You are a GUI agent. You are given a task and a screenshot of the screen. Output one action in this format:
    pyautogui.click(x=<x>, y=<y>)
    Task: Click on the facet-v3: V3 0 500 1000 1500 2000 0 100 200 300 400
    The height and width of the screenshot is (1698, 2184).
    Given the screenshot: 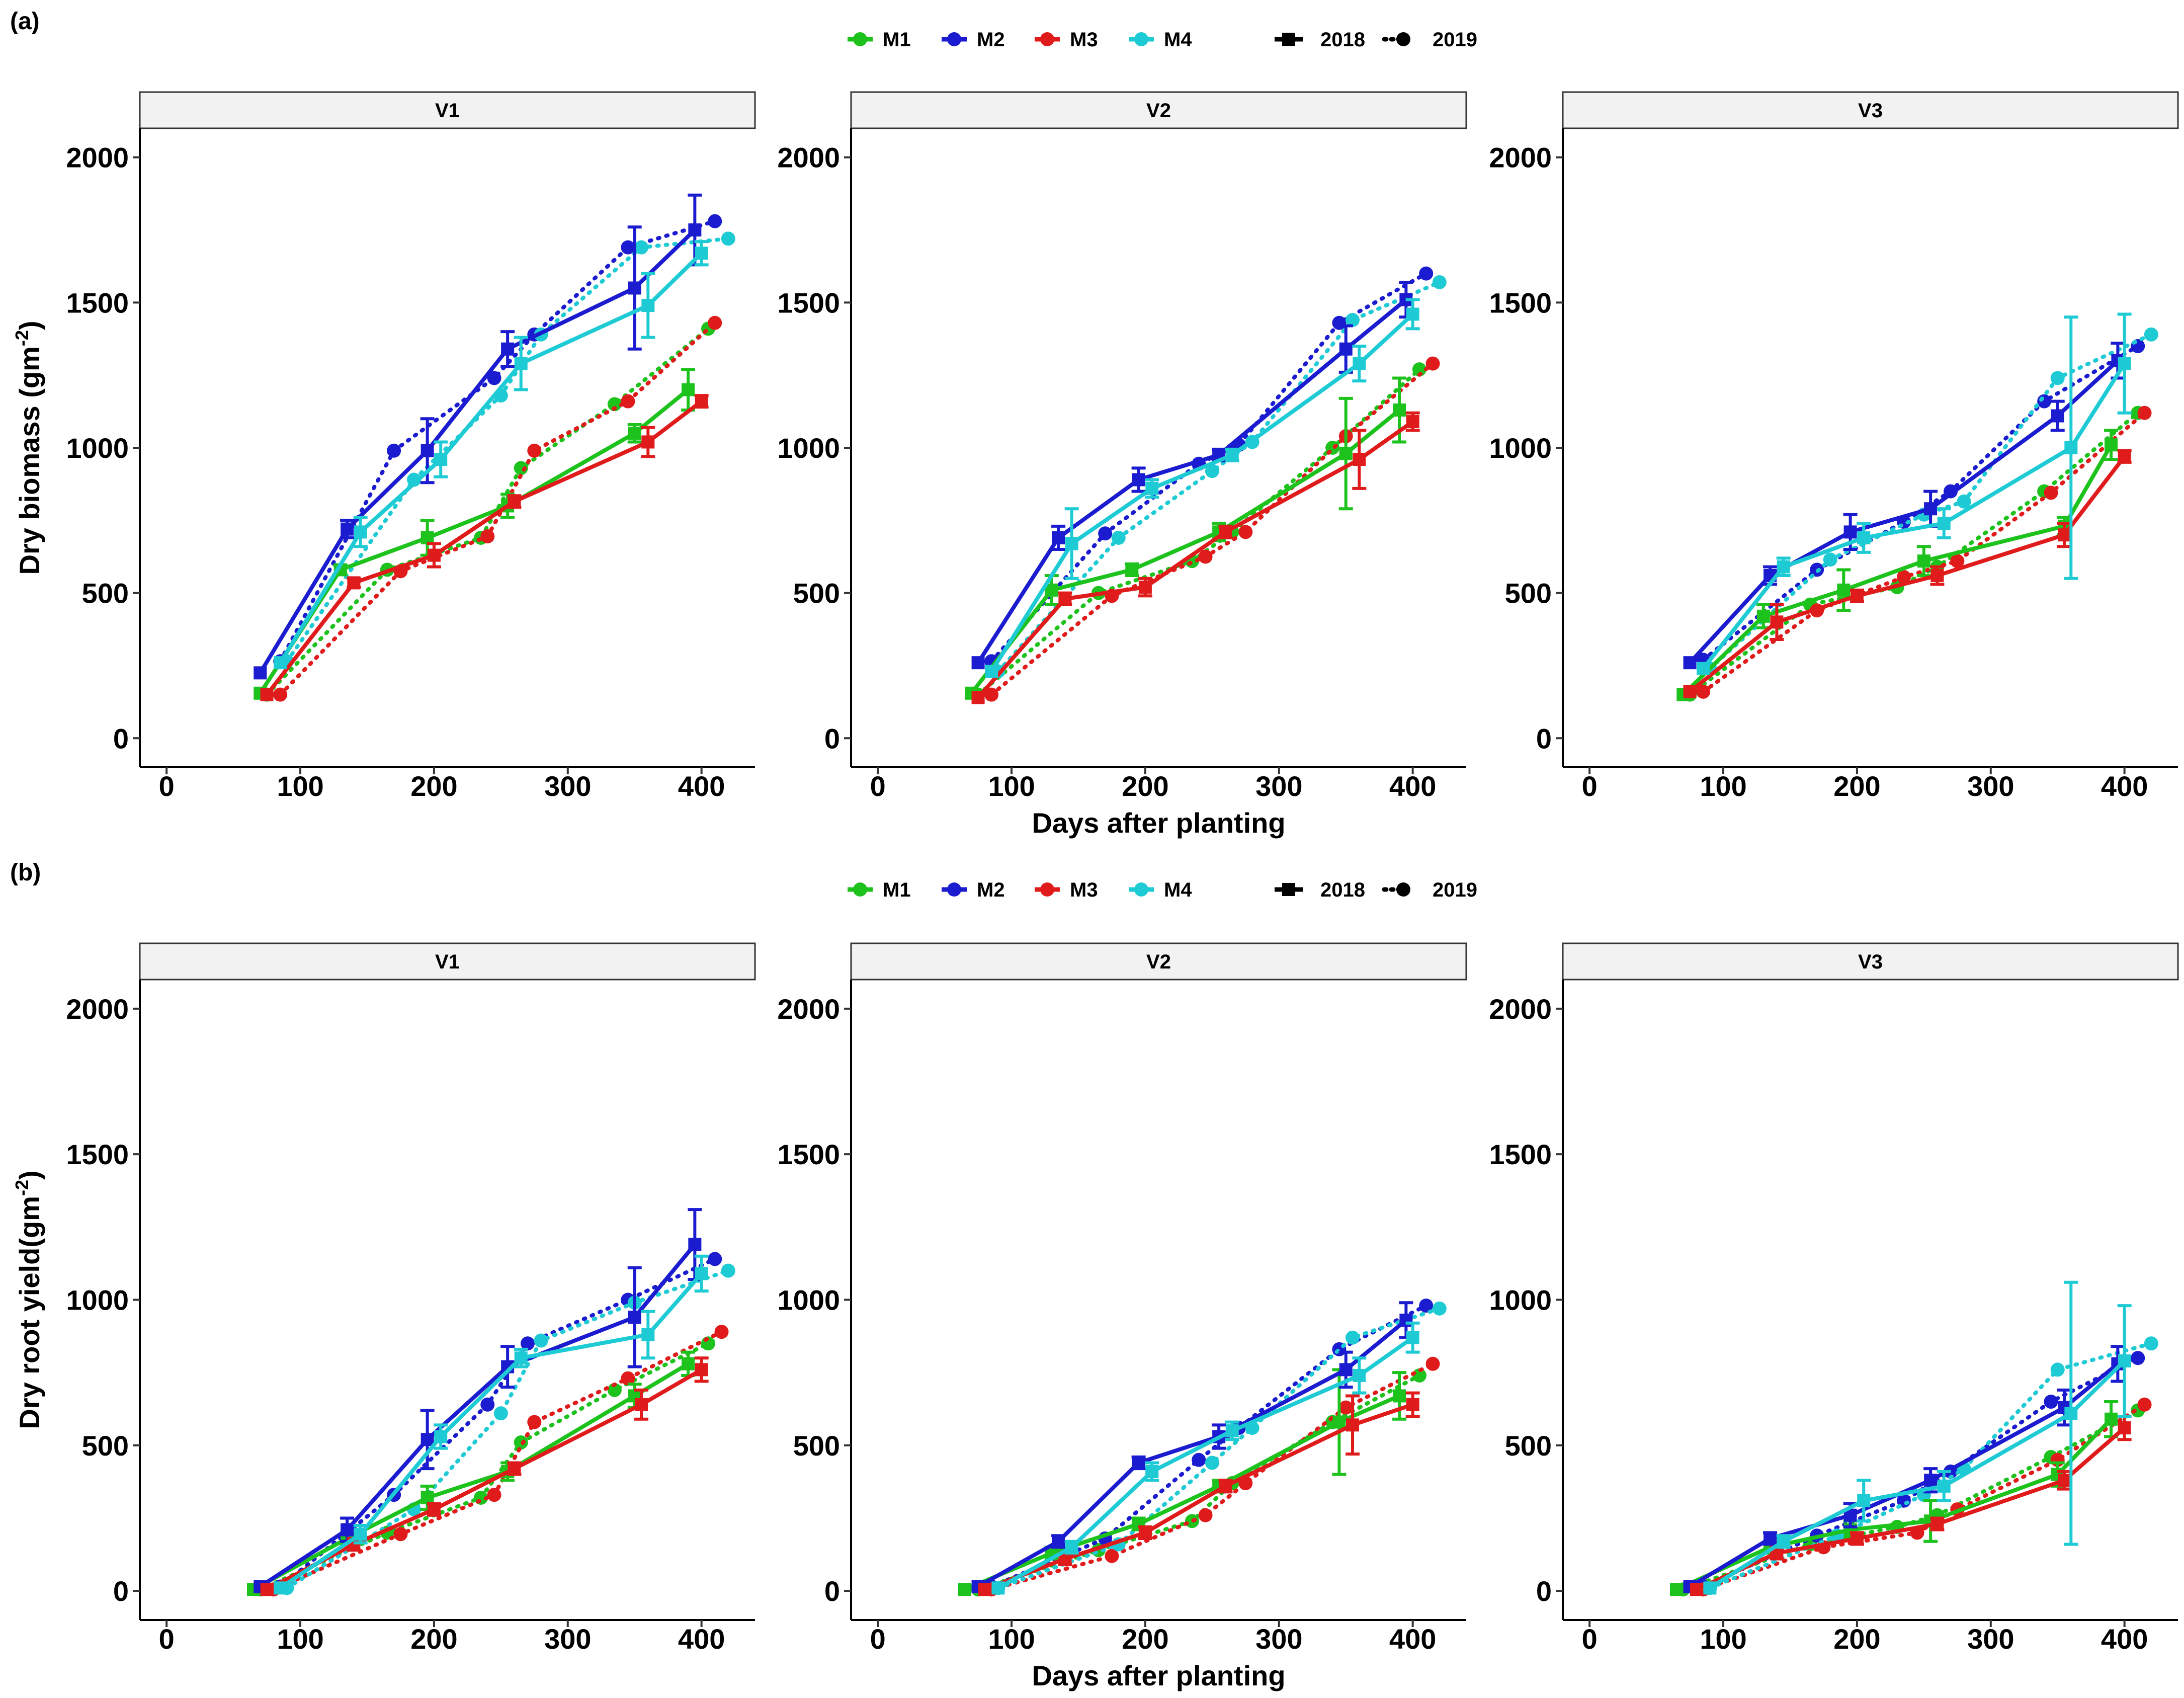 What is the action you would take?
    pyautogui.click(x=1834, y=446)
    